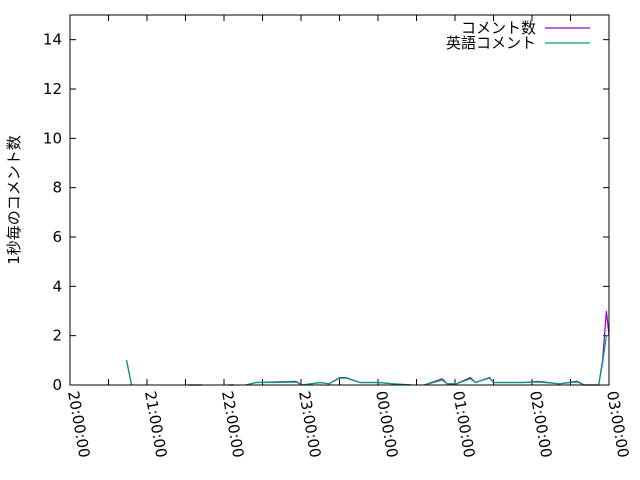  I want to click on legend-label: コメント数, so click(498, 28).